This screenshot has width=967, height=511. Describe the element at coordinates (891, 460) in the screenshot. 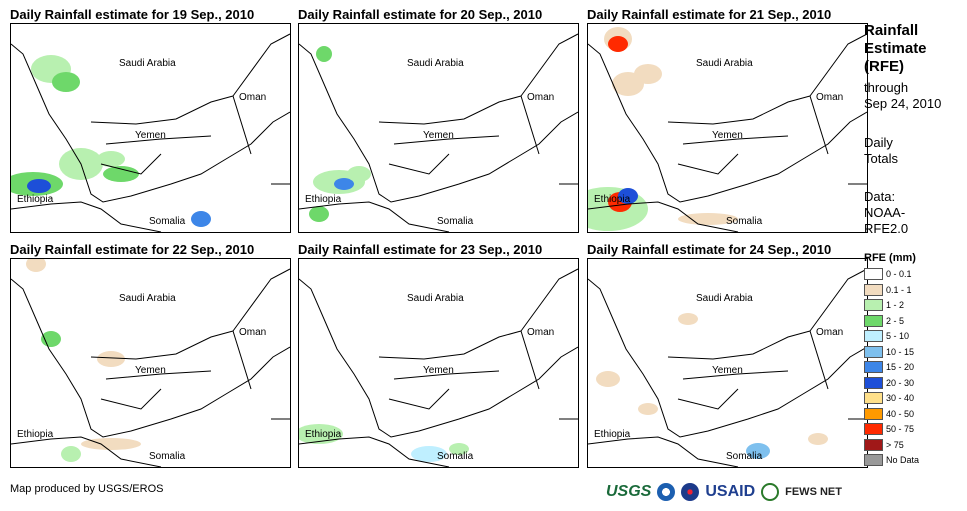

I see `legend-item: No Data` at that location.